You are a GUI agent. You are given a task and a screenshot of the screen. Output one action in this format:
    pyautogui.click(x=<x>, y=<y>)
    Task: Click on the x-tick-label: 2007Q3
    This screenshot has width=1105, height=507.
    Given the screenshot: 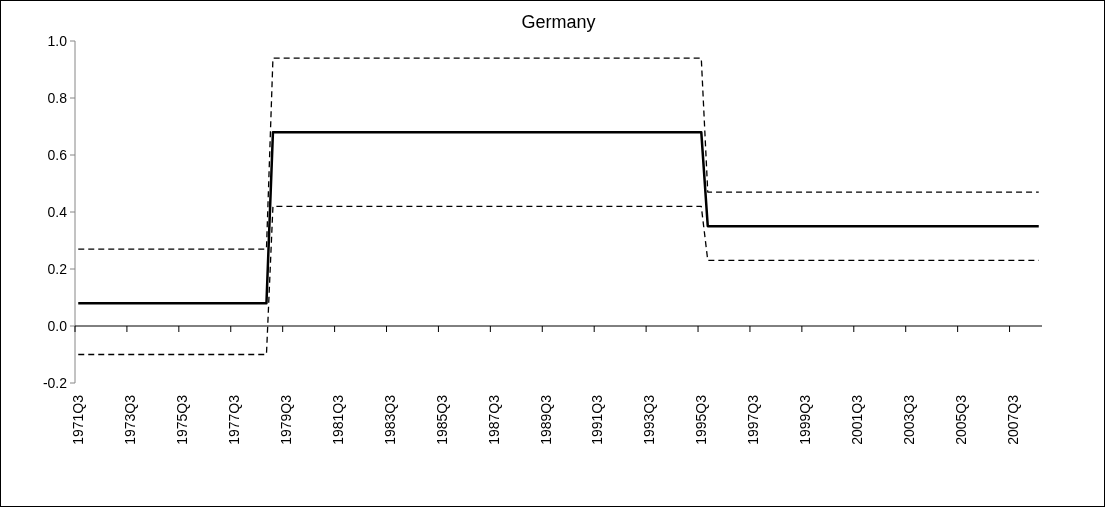 What is the action you would take?
    pyautogui.click(x=1012, y=419)
    